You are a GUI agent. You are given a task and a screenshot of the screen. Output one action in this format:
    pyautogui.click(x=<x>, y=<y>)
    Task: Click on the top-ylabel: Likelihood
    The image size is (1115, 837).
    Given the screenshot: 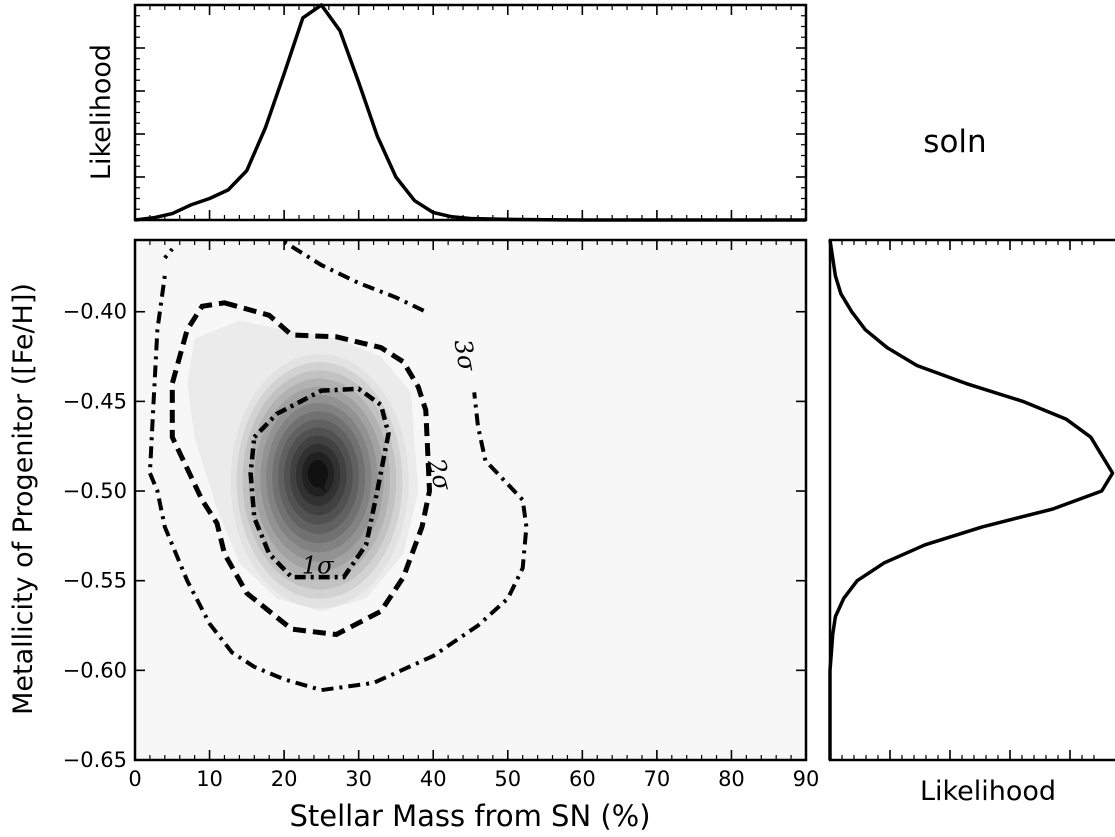 What is the action you would take?
    pyautogui.click(x=101, y=112)
    